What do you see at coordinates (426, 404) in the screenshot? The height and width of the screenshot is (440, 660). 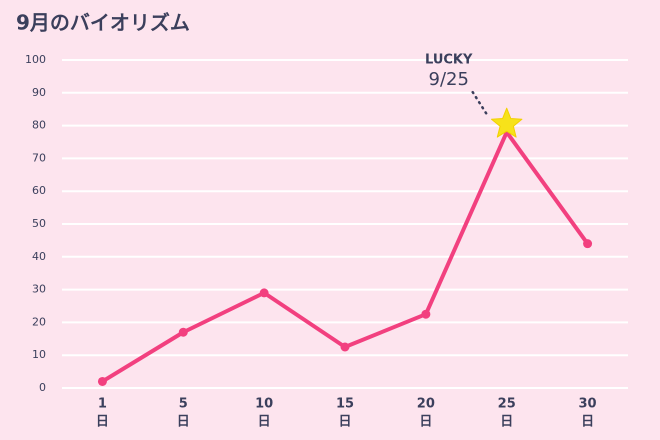 I see `x-tick-label: 20` at bounding box center [426, 404].